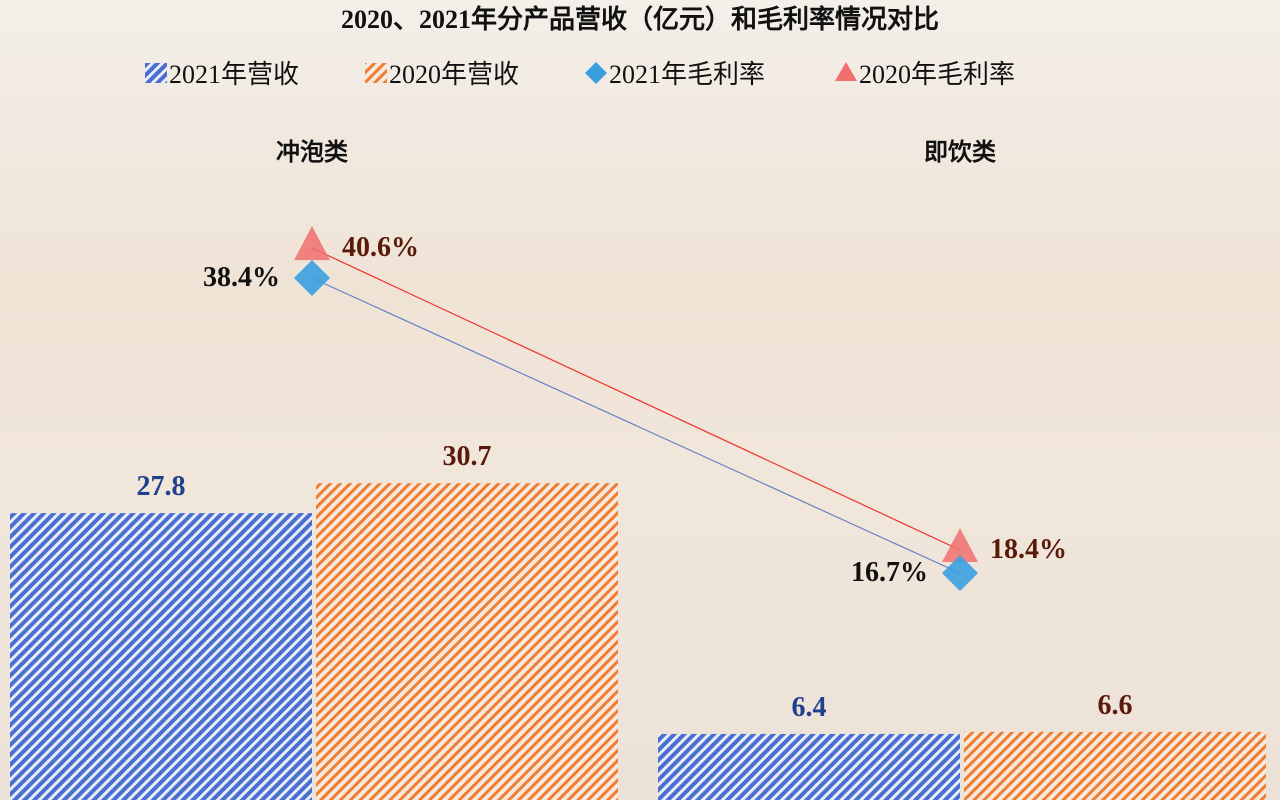 The width and height of the screenshot is (1280, 800). Describe the element at coordinates (687, 74) in the screenshot. I see `legend-label: 2021年毛利率` at that location.